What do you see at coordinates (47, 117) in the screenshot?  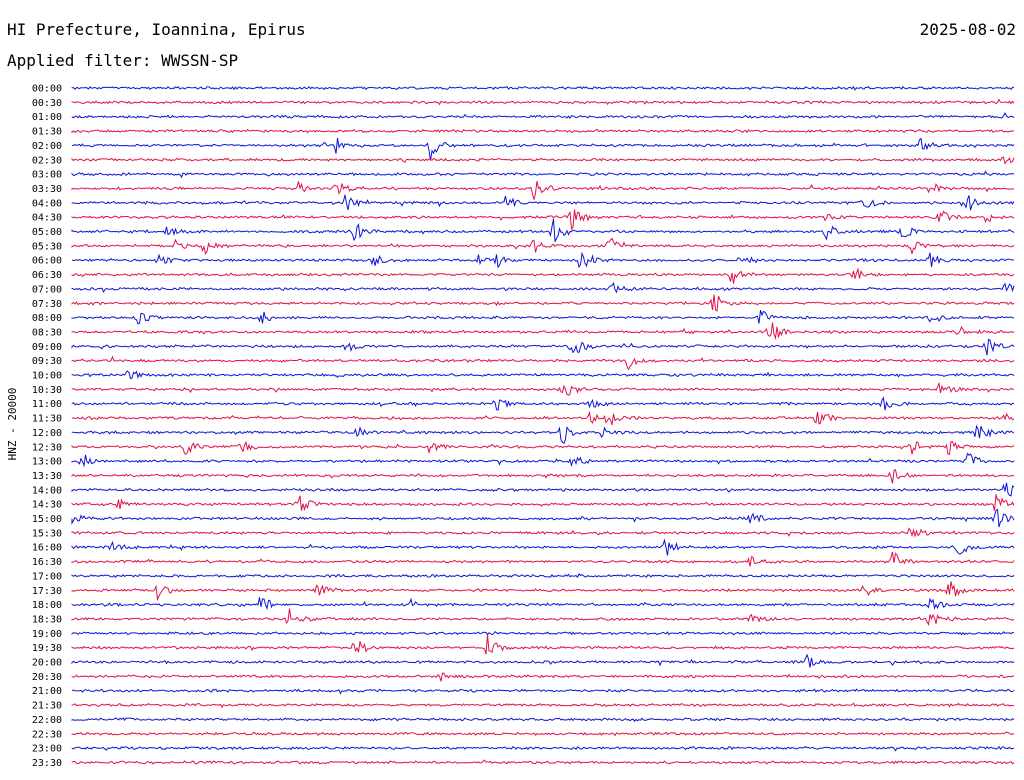 I see `time-tick-label: 01:00` at bounding box center [47, 117].